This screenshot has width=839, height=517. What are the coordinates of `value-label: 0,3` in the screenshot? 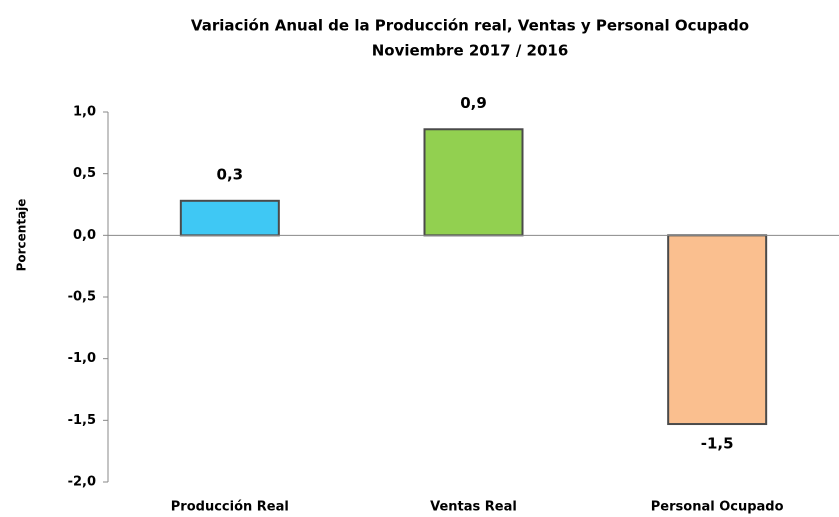 It's located at (230, 174).